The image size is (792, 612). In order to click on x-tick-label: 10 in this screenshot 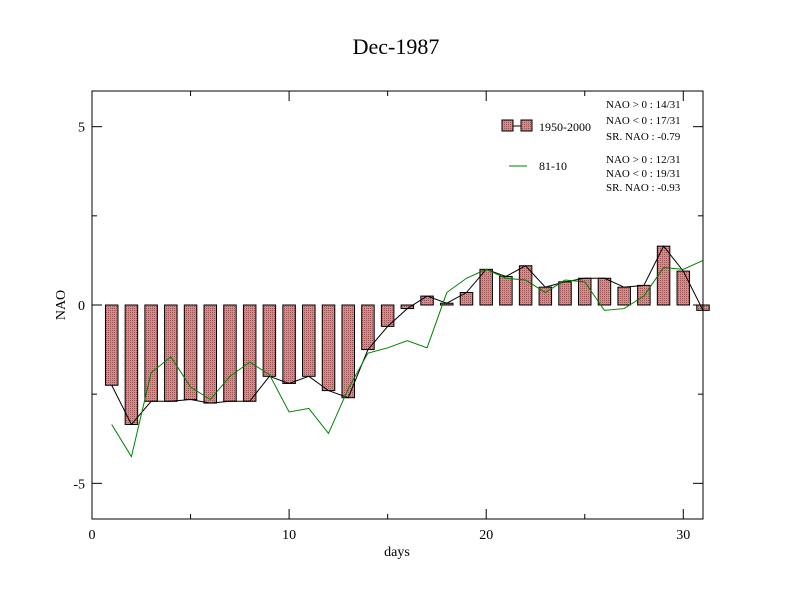, I will do `click(289, 535)`.